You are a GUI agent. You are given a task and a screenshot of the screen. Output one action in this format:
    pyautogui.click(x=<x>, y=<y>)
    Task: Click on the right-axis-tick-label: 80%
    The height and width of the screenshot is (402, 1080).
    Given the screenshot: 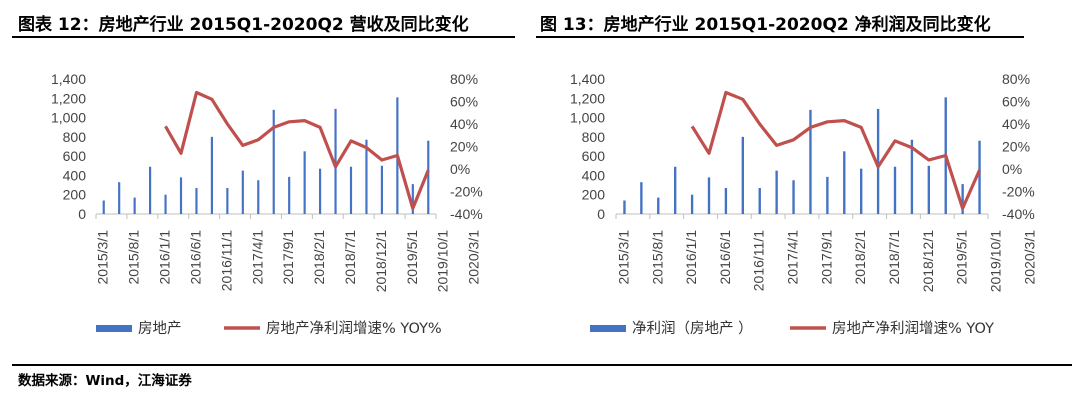 What is the action you would take?
    pyautogui.click(x=1016, y=79)
    